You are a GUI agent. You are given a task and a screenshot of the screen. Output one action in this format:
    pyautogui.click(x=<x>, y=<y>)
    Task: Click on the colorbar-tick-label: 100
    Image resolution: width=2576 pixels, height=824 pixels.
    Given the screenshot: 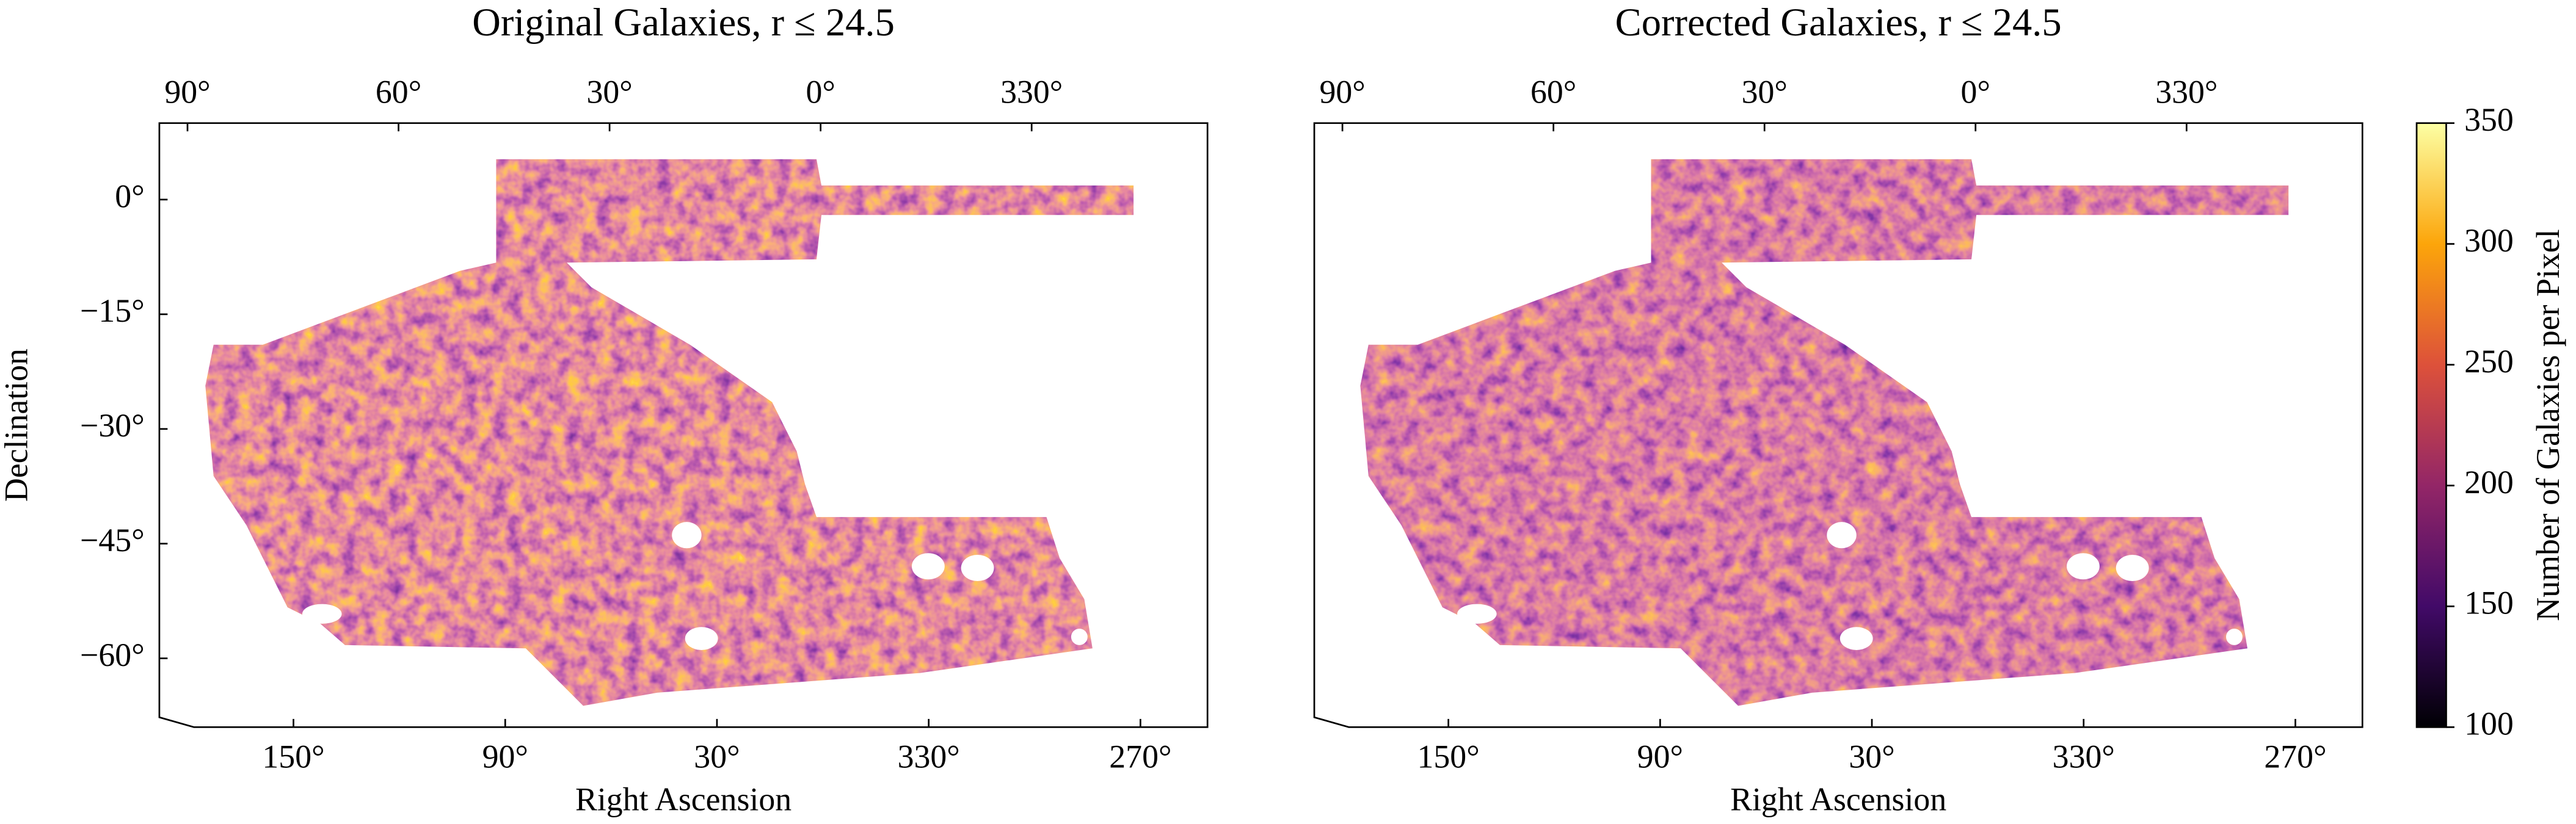 What is the action you would take?
    pyautogui.click(x=2489, y=724)
    